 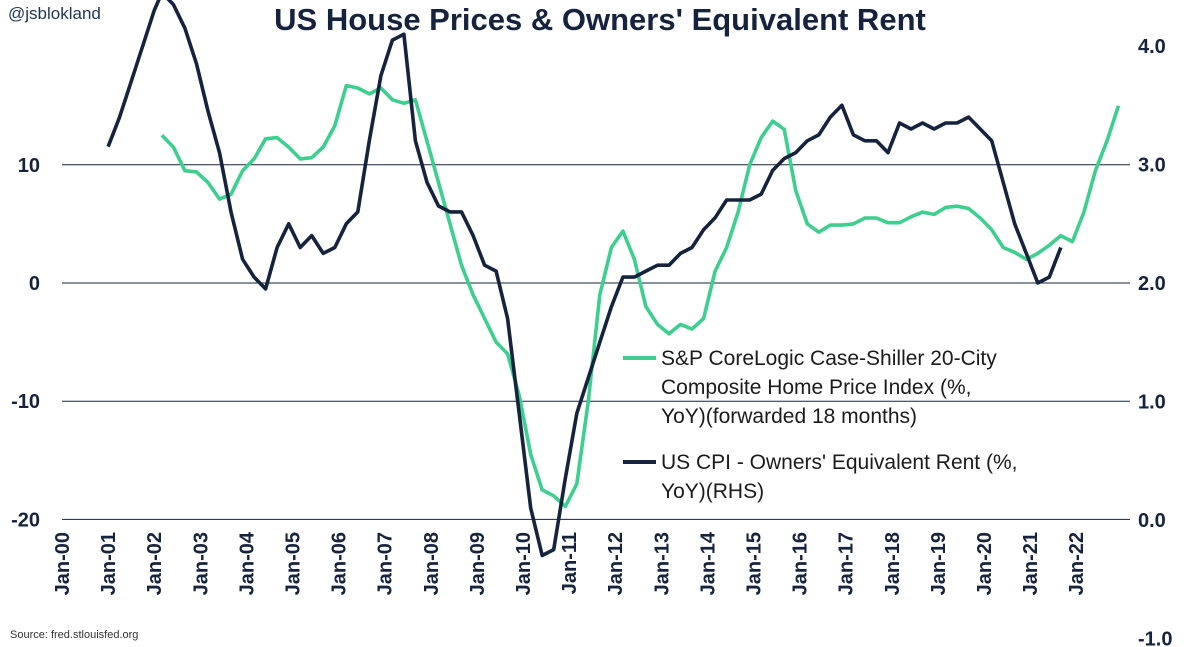 What do you see at coordinates (712, 491) in the screenshot?
I see `legend-label: YoY)(RHS)` at bounding box center [712, 491].